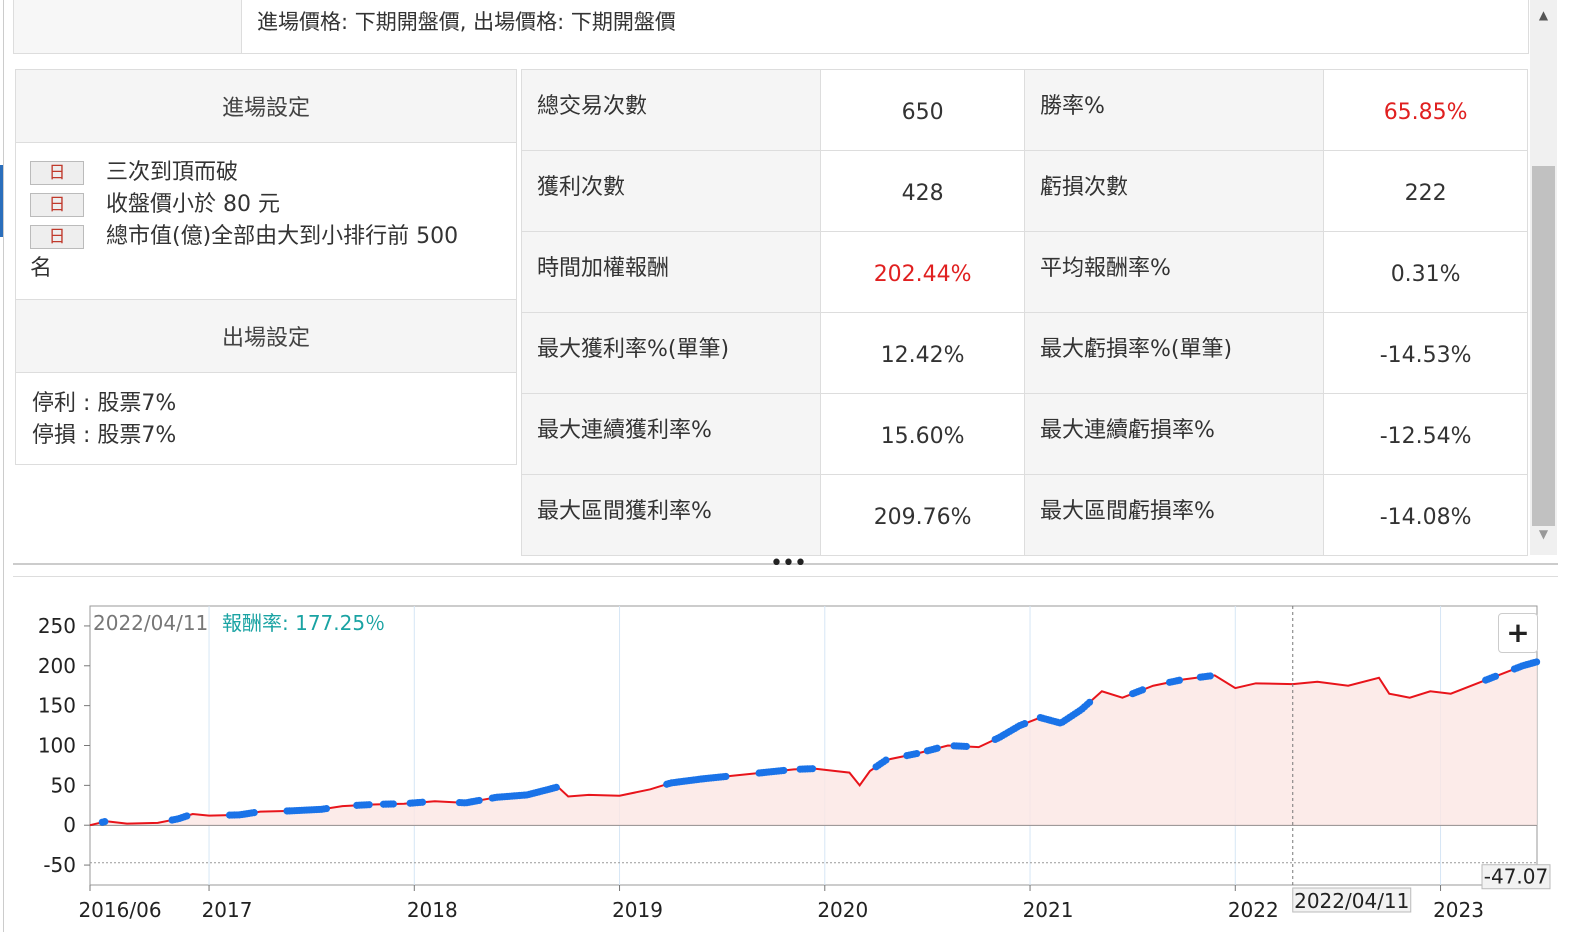 The width and height of the screenshot is (1577, 932). Describe the element at coordinates (63, 785) in the screenshot. I see `y-tick-label: 50` at that location.